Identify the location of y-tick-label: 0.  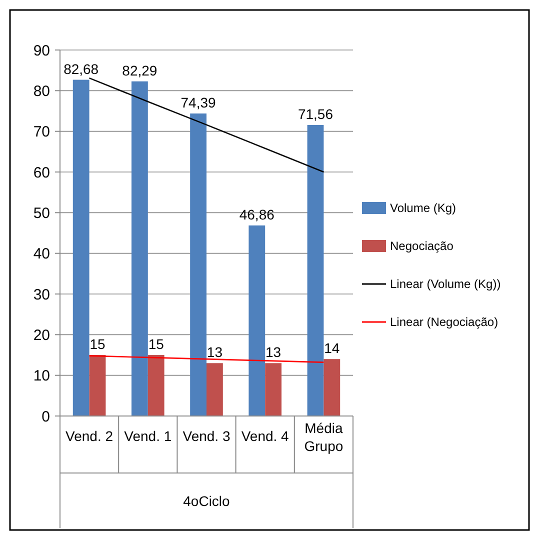
(46, 417).